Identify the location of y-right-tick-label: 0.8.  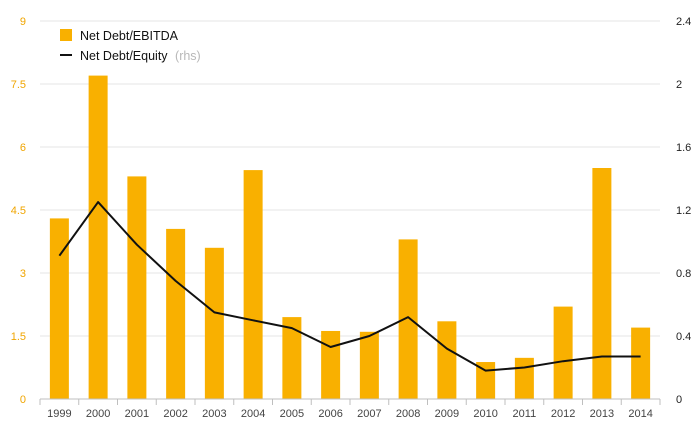
(683, 274).